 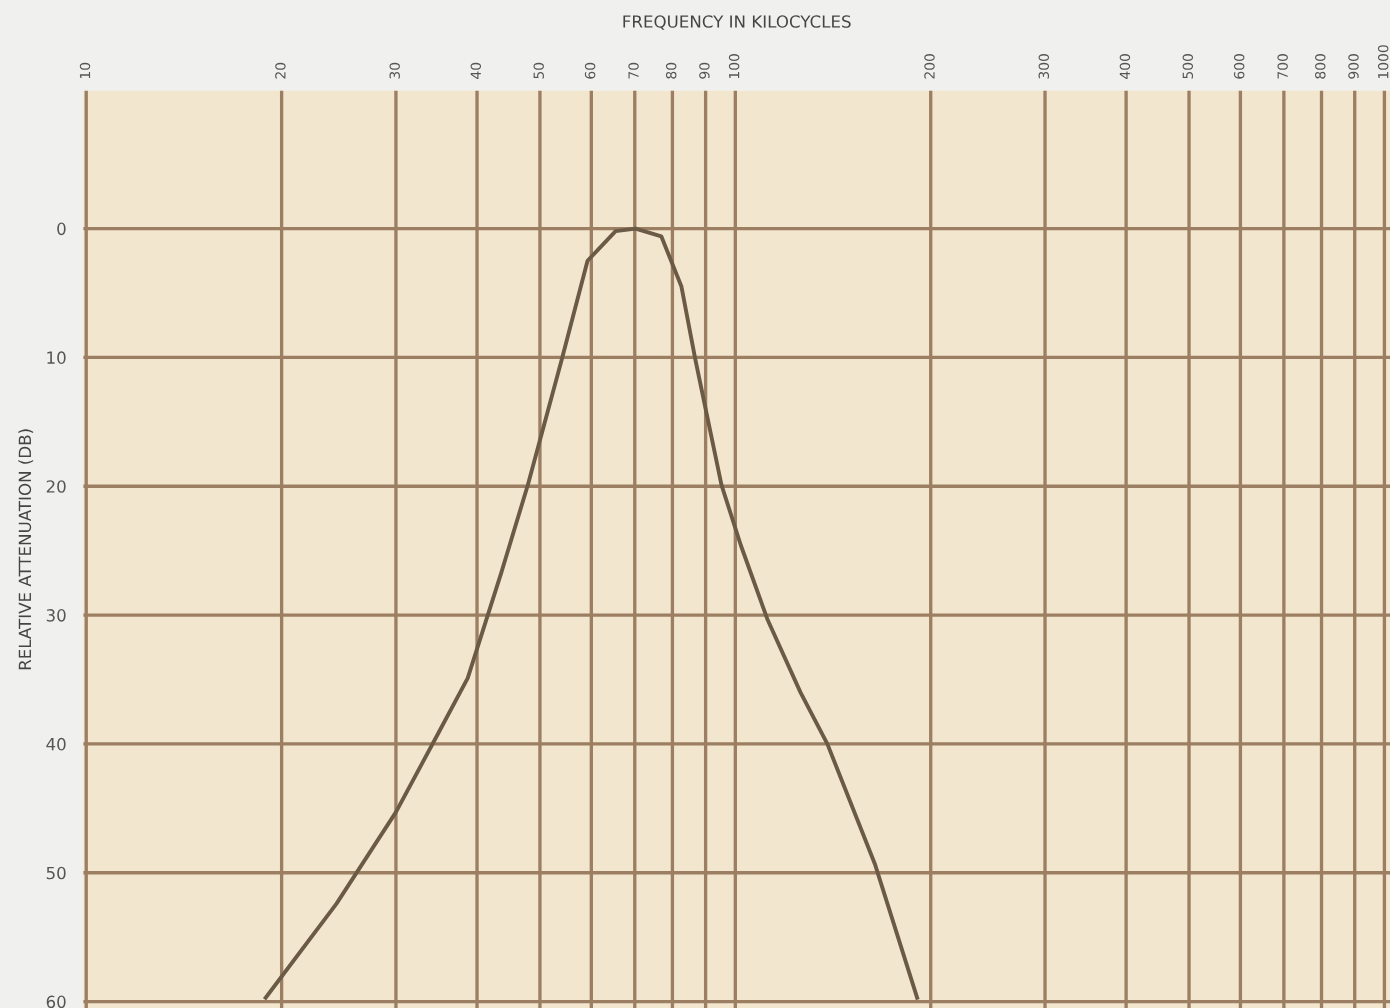 I want to click on y-tick-label: 0, so click(x=61, y=229).